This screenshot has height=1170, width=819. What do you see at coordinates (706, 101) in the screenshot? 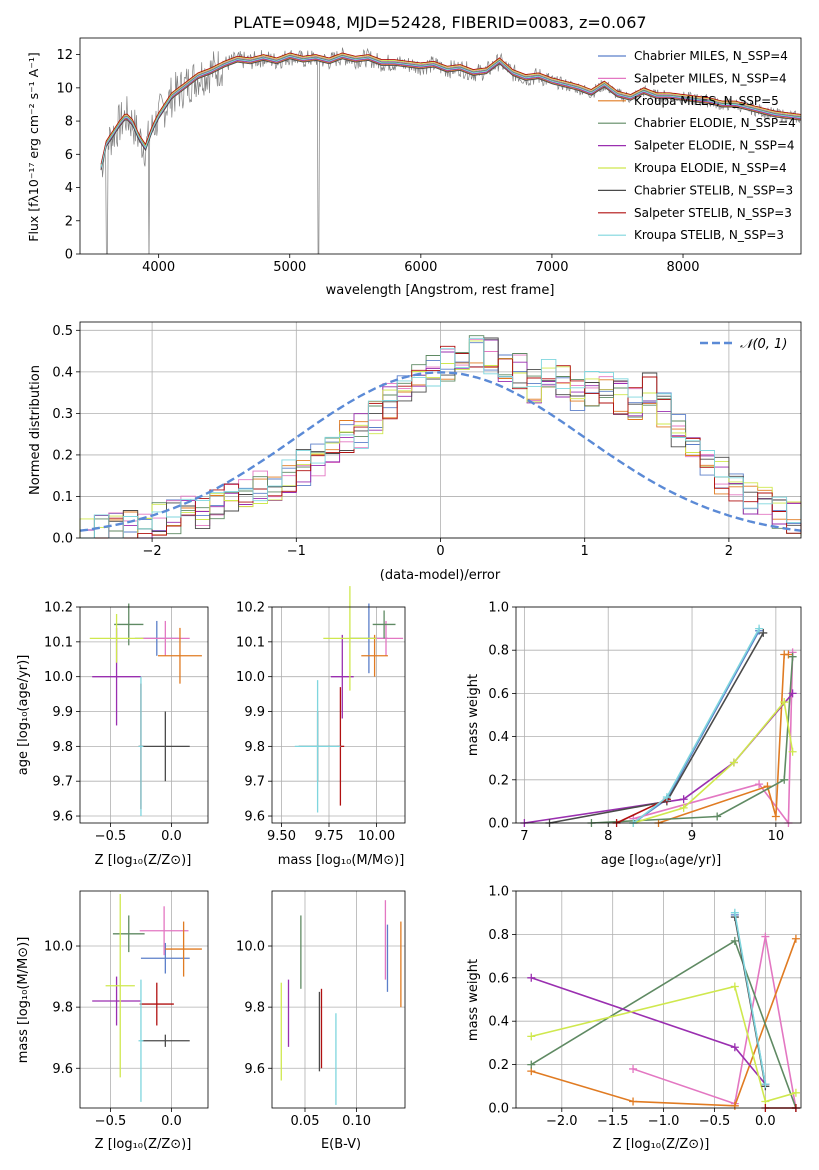
I see `legend-label-2: Kroupa MILES, N_SSP=5` at bounding box center [706, 101].